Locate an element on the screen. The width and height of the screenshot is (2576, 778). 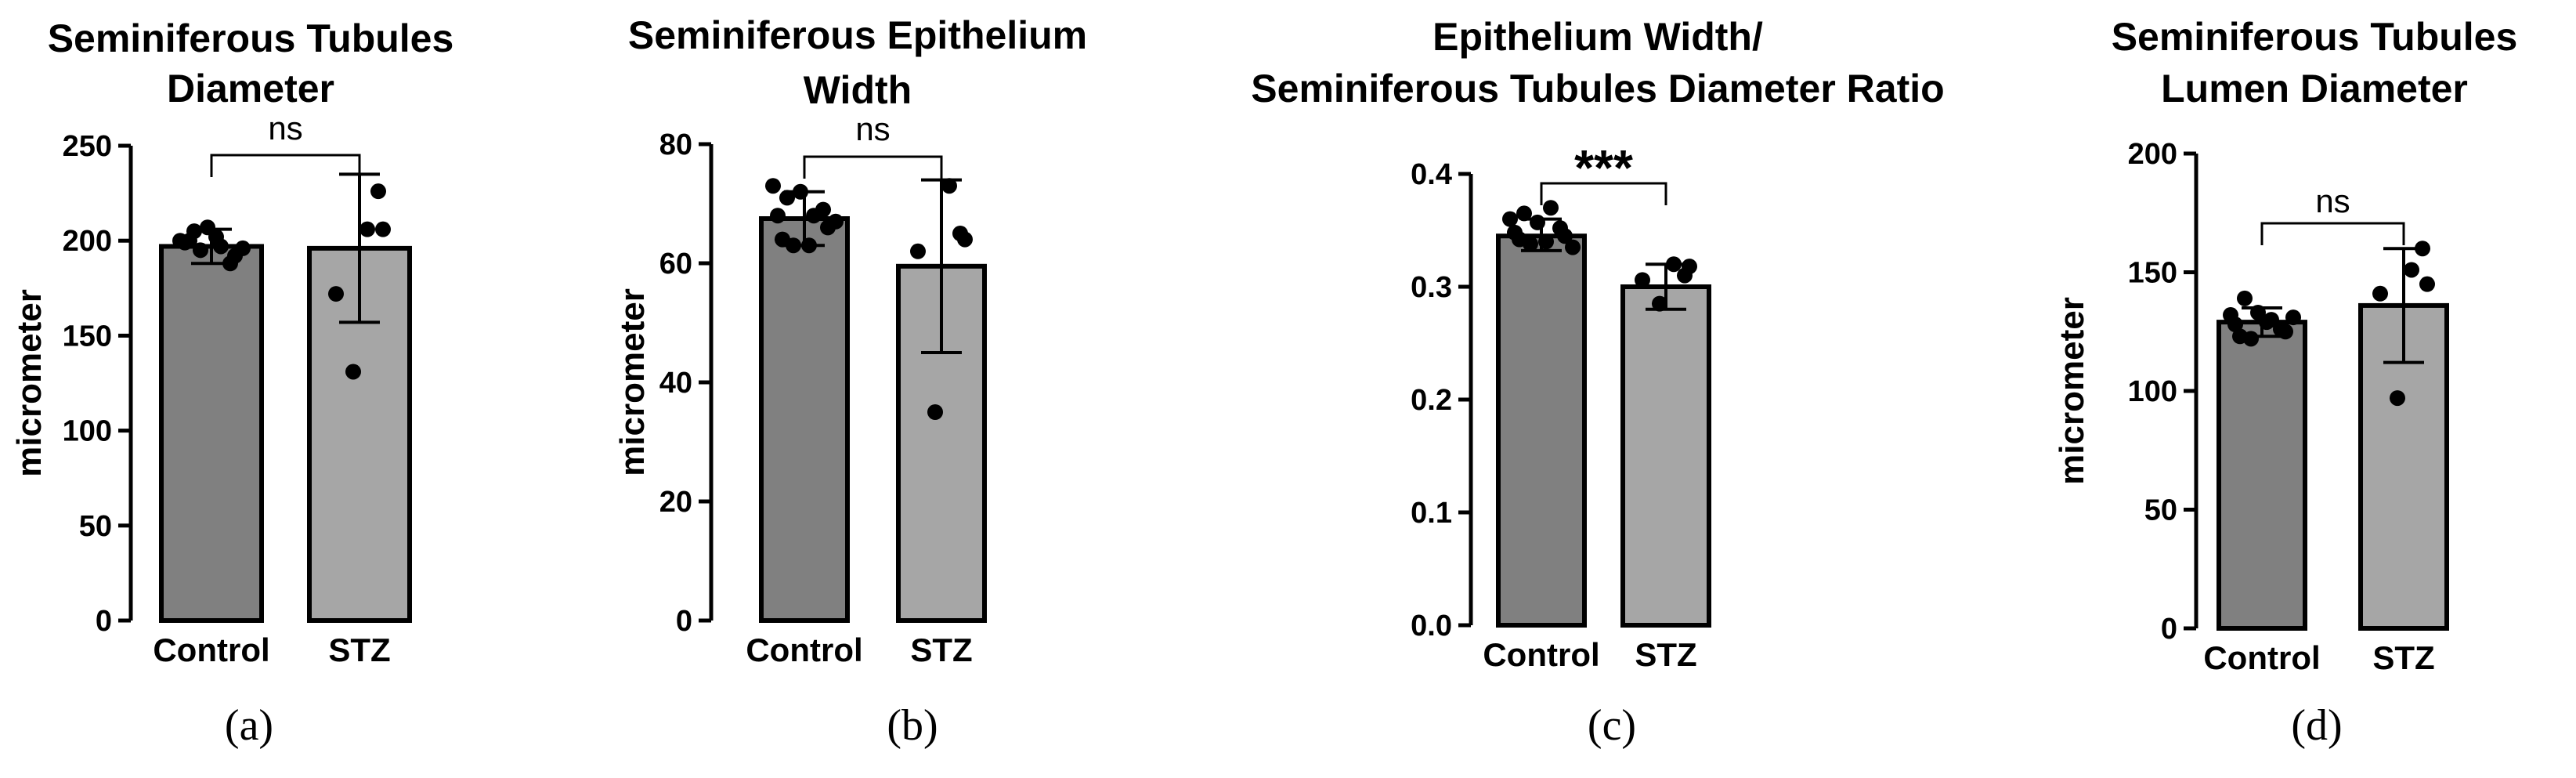
y-tick-label: 40 is located at coordinates (675, 383).